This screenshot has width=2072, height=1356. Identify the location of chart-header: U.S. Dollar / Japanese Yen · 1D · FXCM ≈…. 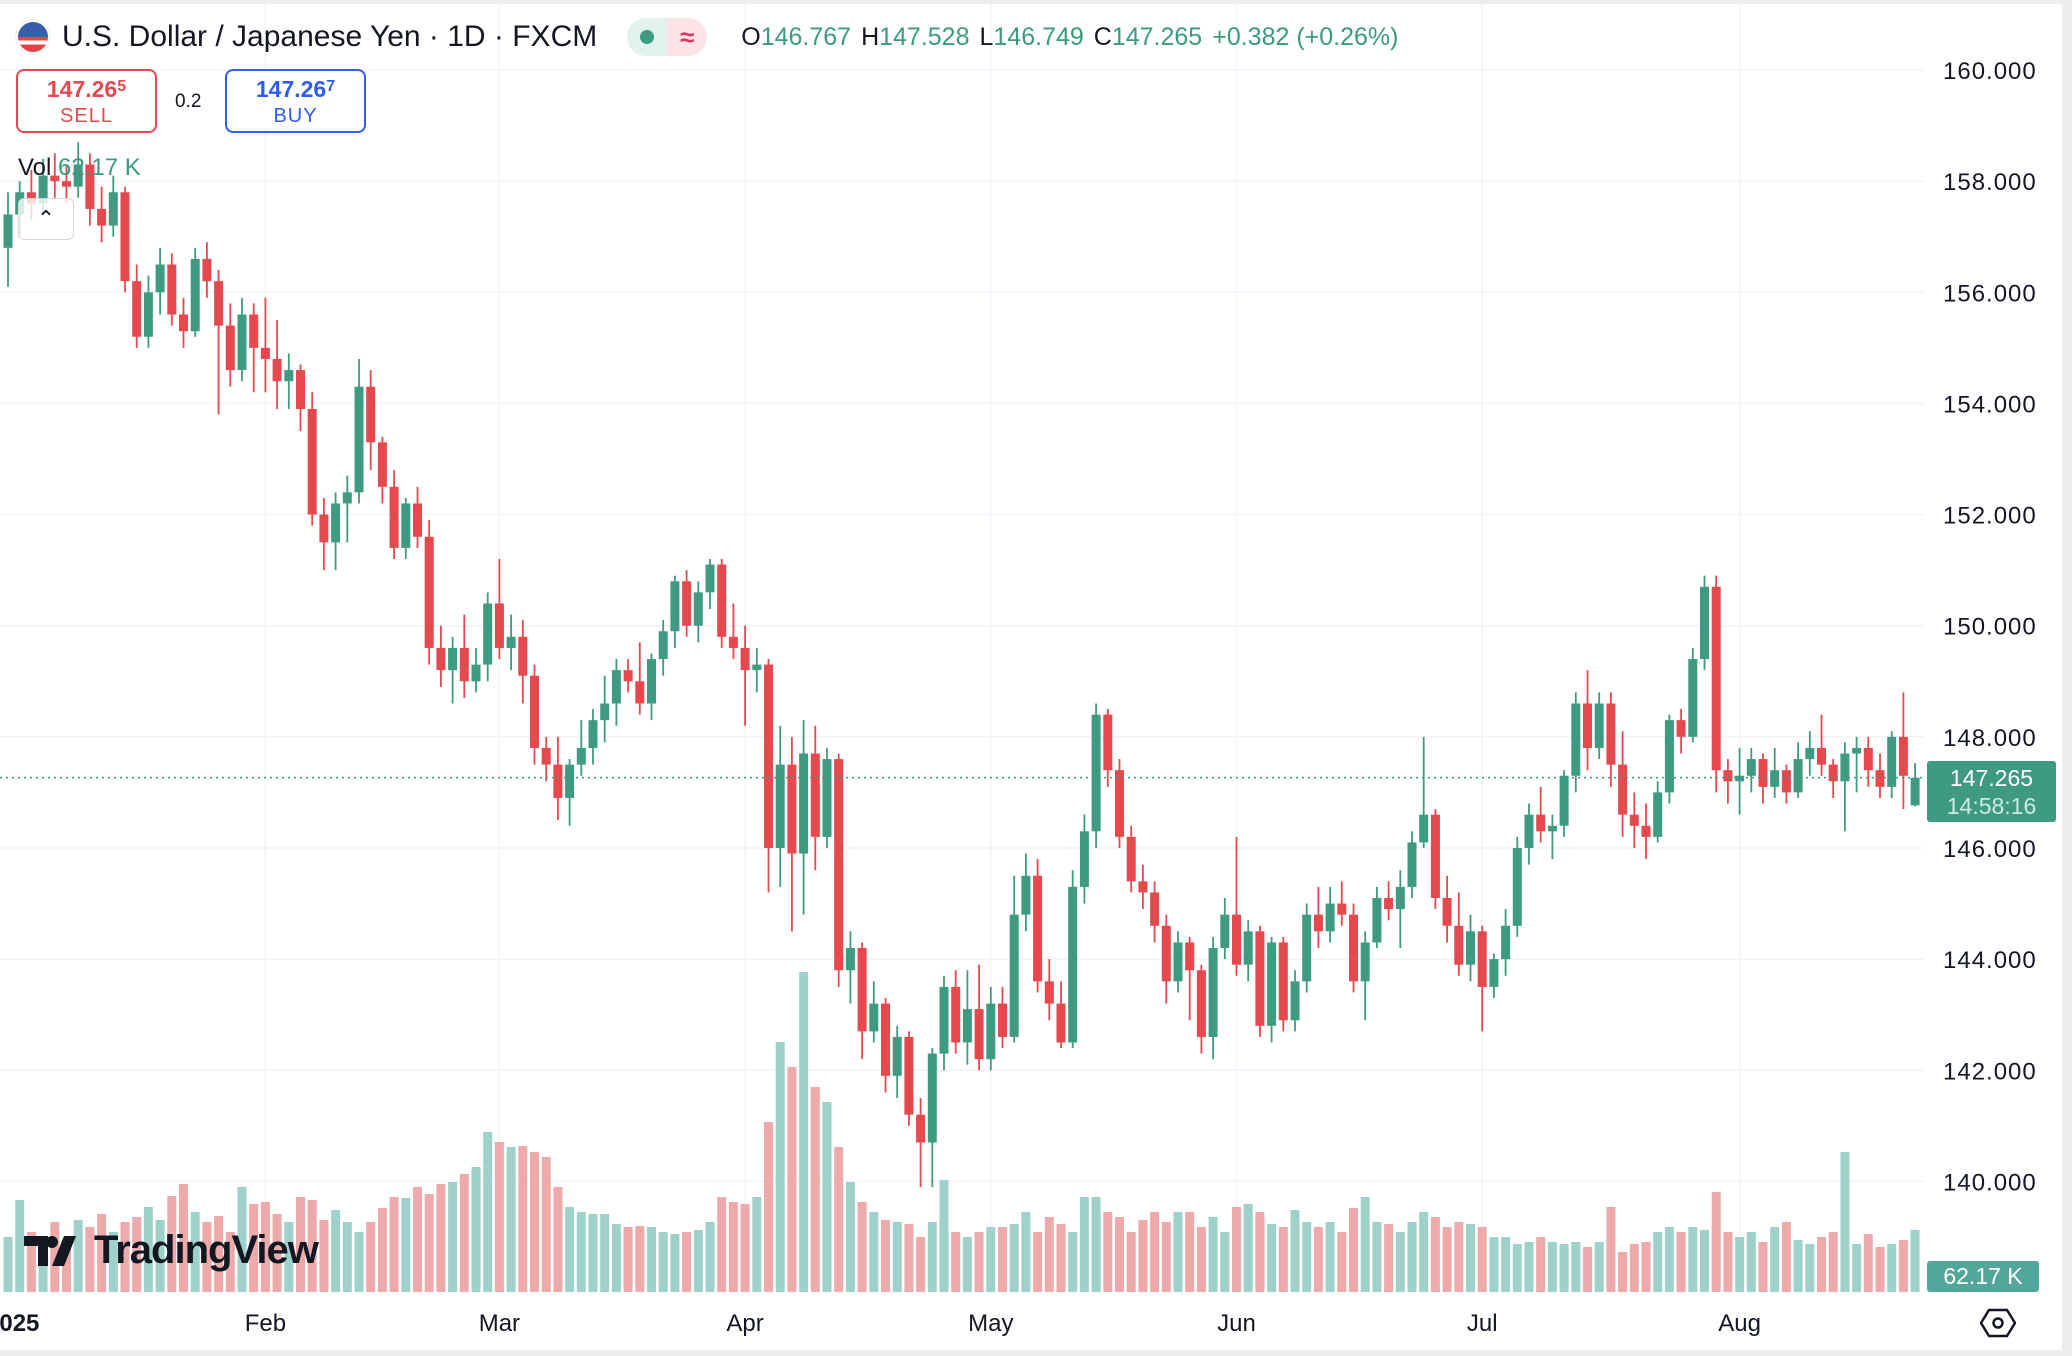
(707, 37).